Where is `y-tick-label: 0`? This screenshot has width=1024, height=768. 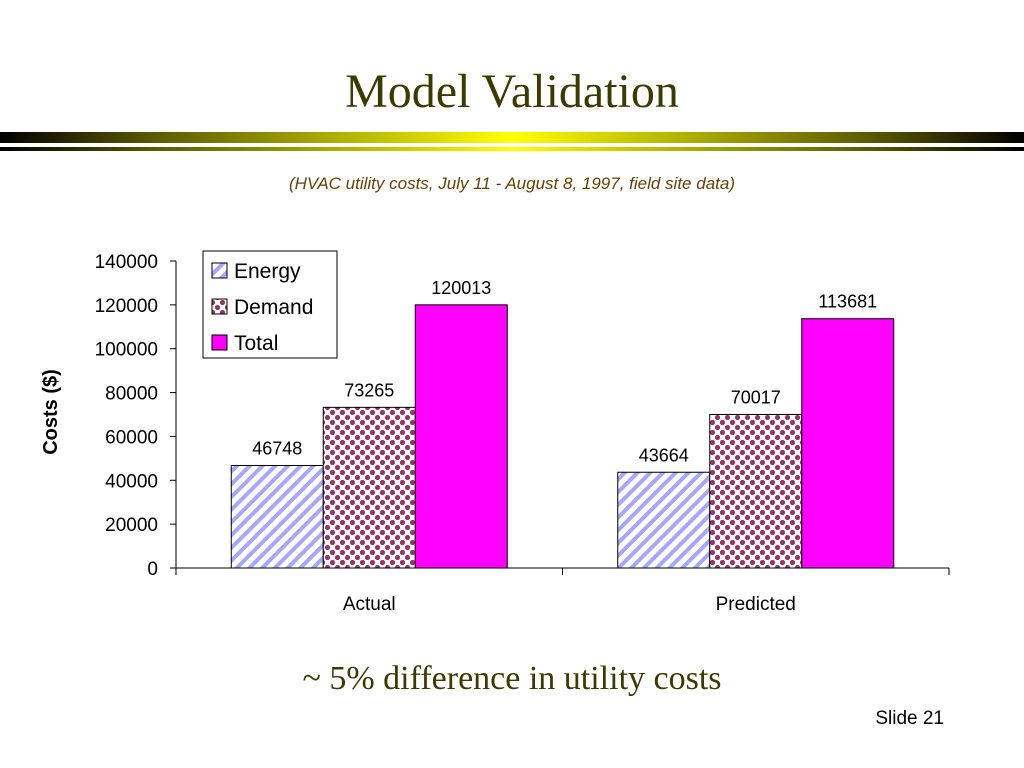 y-tick-label: 0 is located at coordinates (152, 569).